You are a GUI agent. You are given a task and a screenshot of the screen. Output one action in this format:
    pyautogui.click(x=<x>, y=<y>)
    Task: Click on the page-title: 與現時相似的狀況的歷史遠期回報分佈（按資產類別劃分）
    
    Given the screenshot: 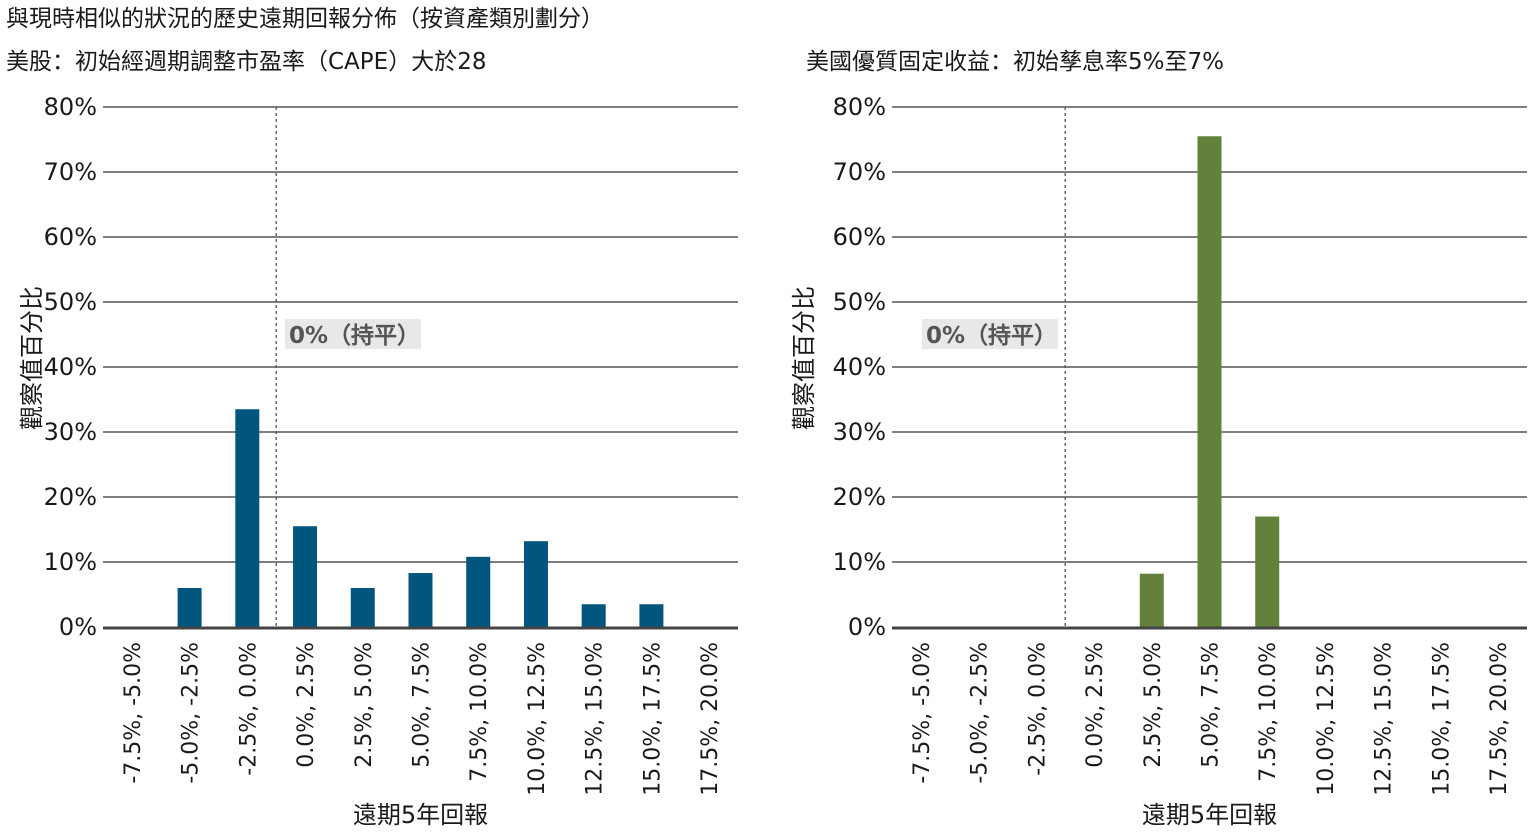 What is the action you would take?
    pyautogui.click(x=305, y=19)
    